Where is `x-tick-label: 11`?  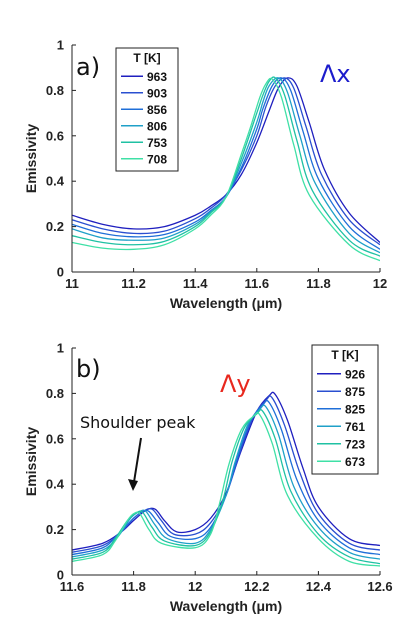
x-tick-label: 11 is located at coordinates (72, 283).